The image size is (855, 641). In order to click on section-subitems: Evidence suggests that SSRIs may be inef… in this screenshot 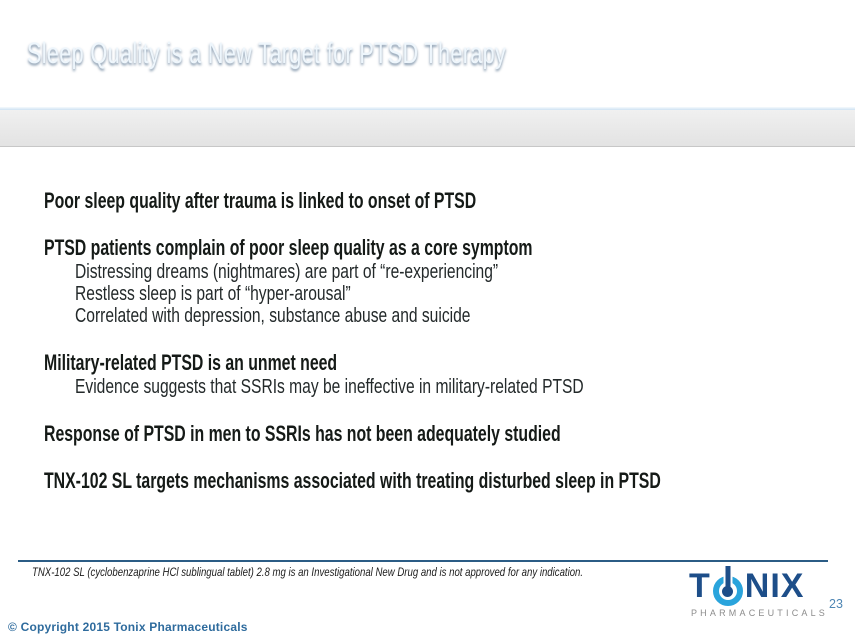, I will do `click(439, 387)`.